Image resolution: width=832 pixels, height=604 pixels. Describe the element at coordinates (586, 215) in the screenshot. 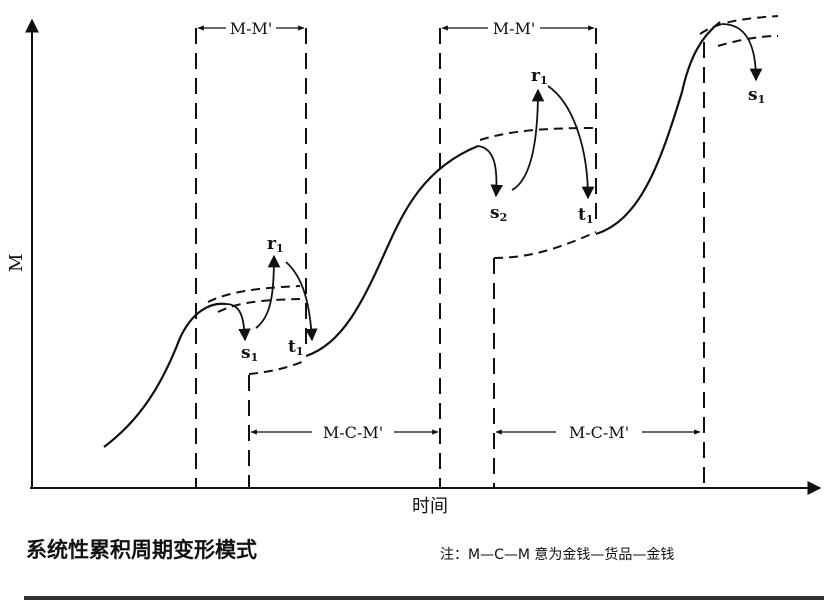

I see `label-t1-b: t1` at that location.